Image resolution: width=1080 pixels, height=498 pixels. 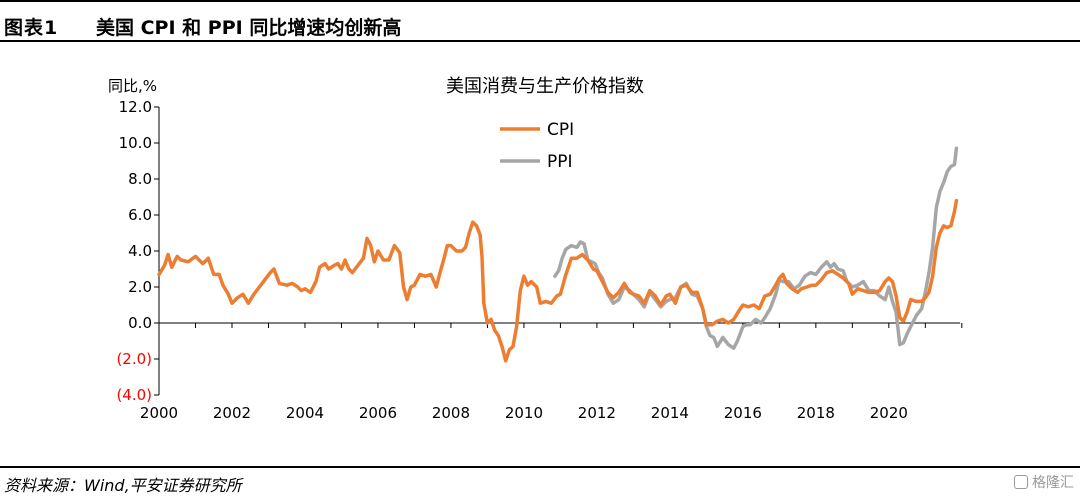 What do you see at coordinates (451, 413) in the screenshot?
I see `x-tick-label: 2008` at bounding box center [451, 413].